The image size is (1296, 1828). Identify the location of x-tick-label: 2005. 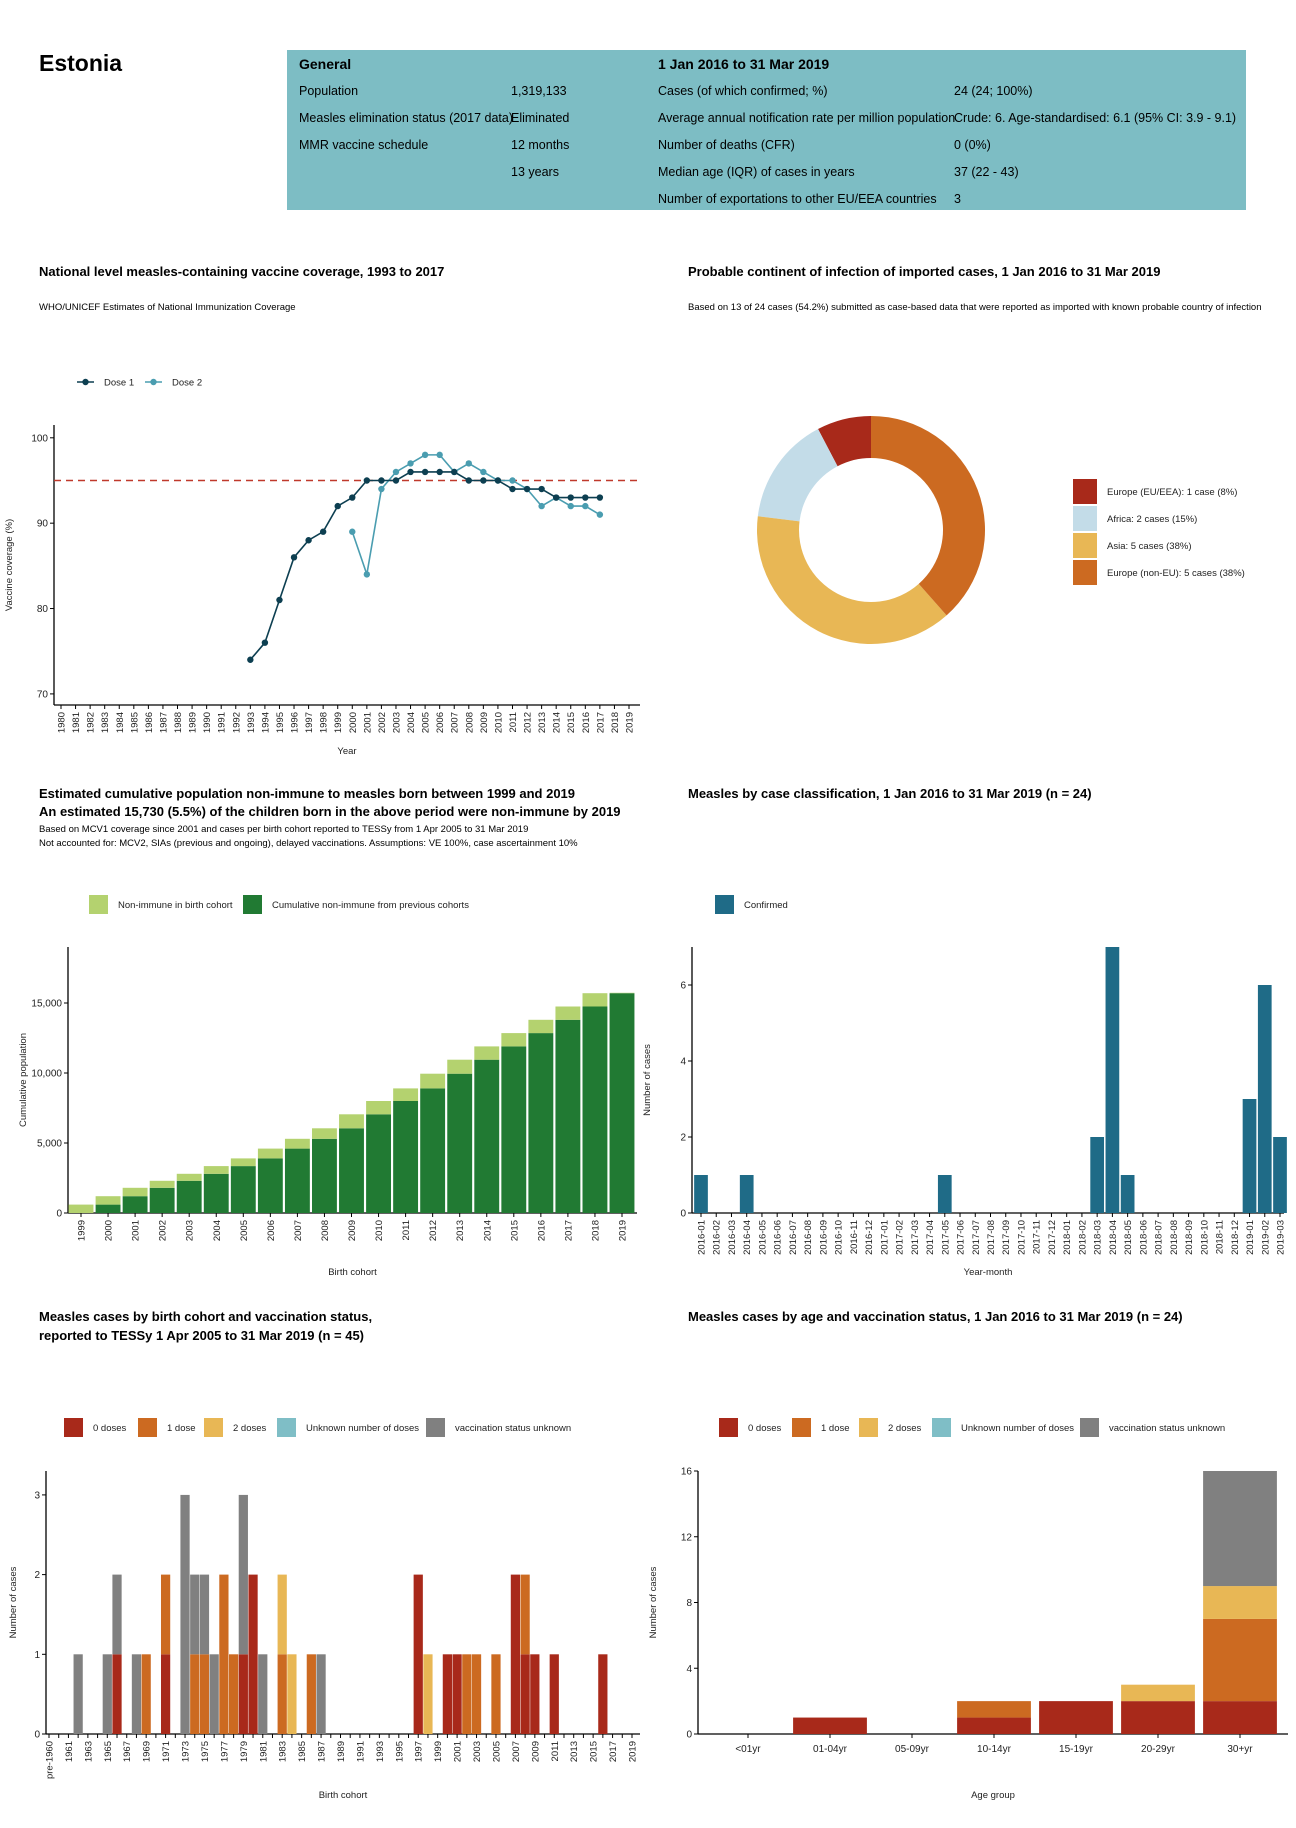
(244, 1230).